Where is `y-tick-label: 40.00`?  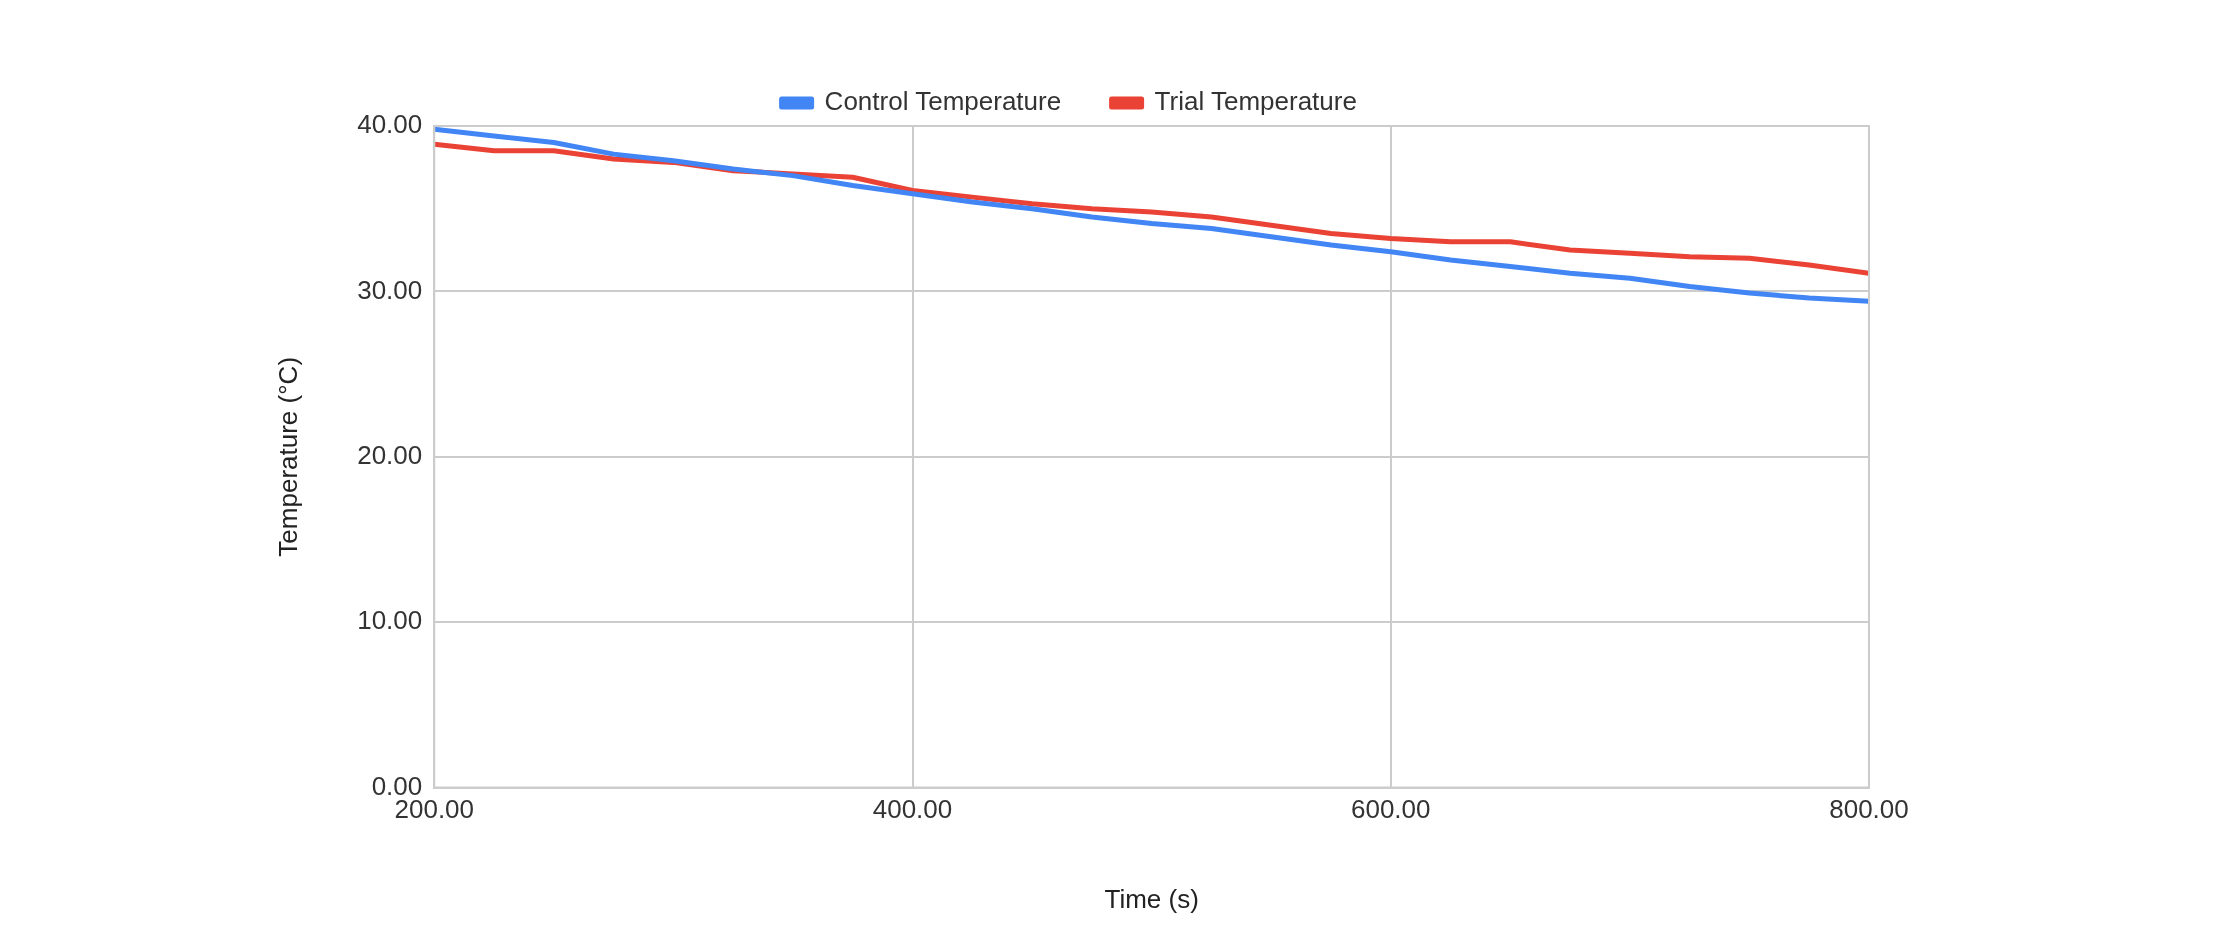 y-tick-label: 40.00 is located at coordinates (390, 124).